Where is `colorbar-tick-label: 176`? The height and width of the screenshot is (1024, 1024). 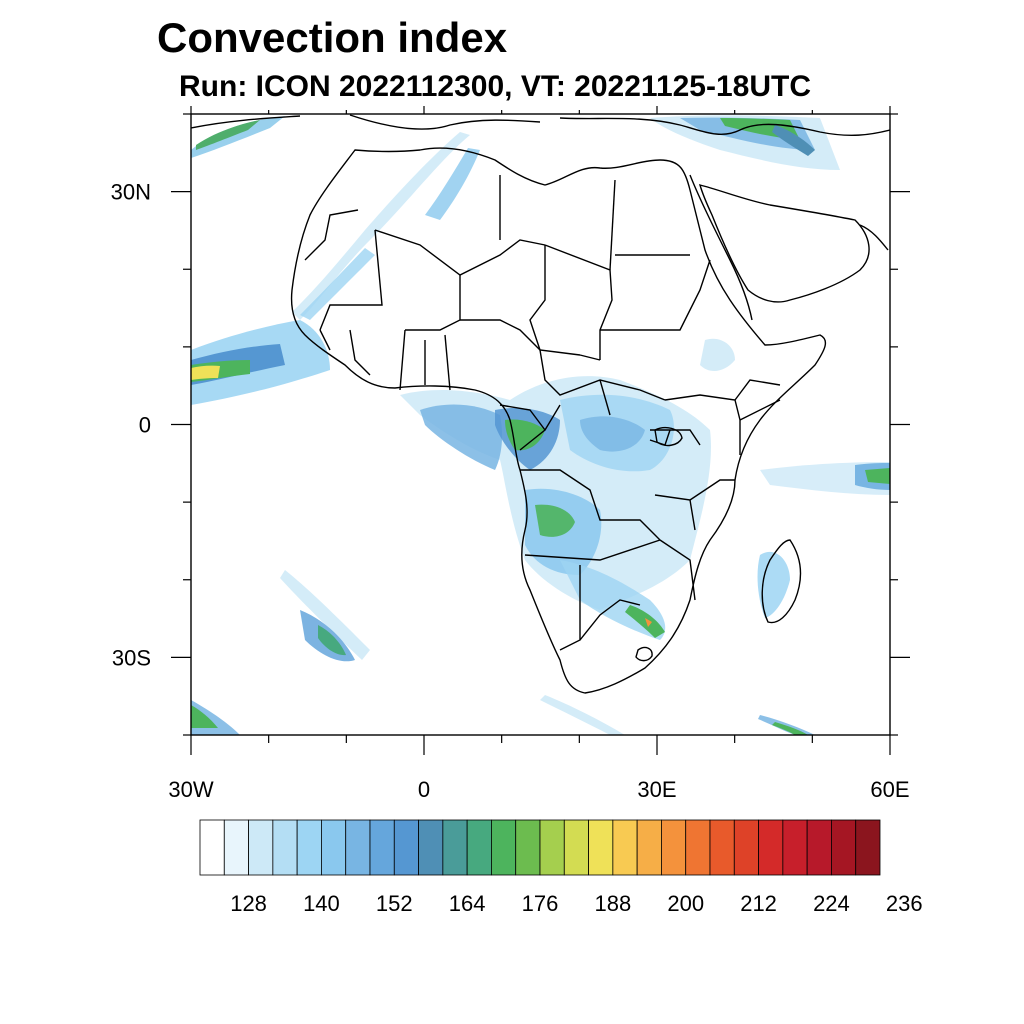 colorbar-tick-label: 176 is located at coordinates (540, 903).